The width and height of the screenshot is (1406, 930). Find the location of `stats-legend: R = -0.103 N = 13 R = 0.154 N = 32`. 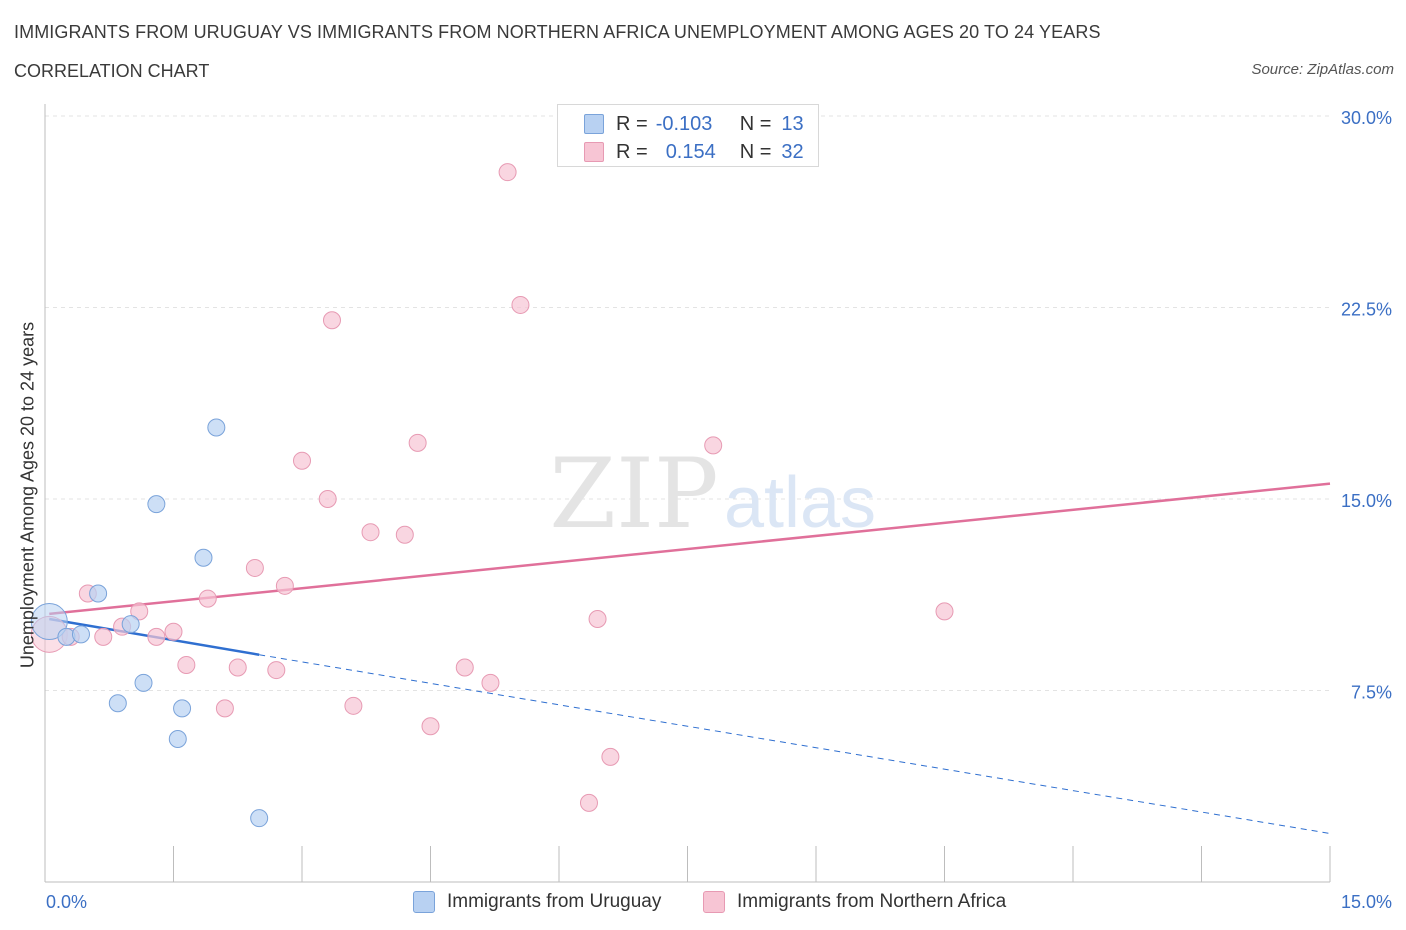

stats-legend: R = -0.103 N = 13 R = 0.154 N = 32 is located at coordinates (688, 135).